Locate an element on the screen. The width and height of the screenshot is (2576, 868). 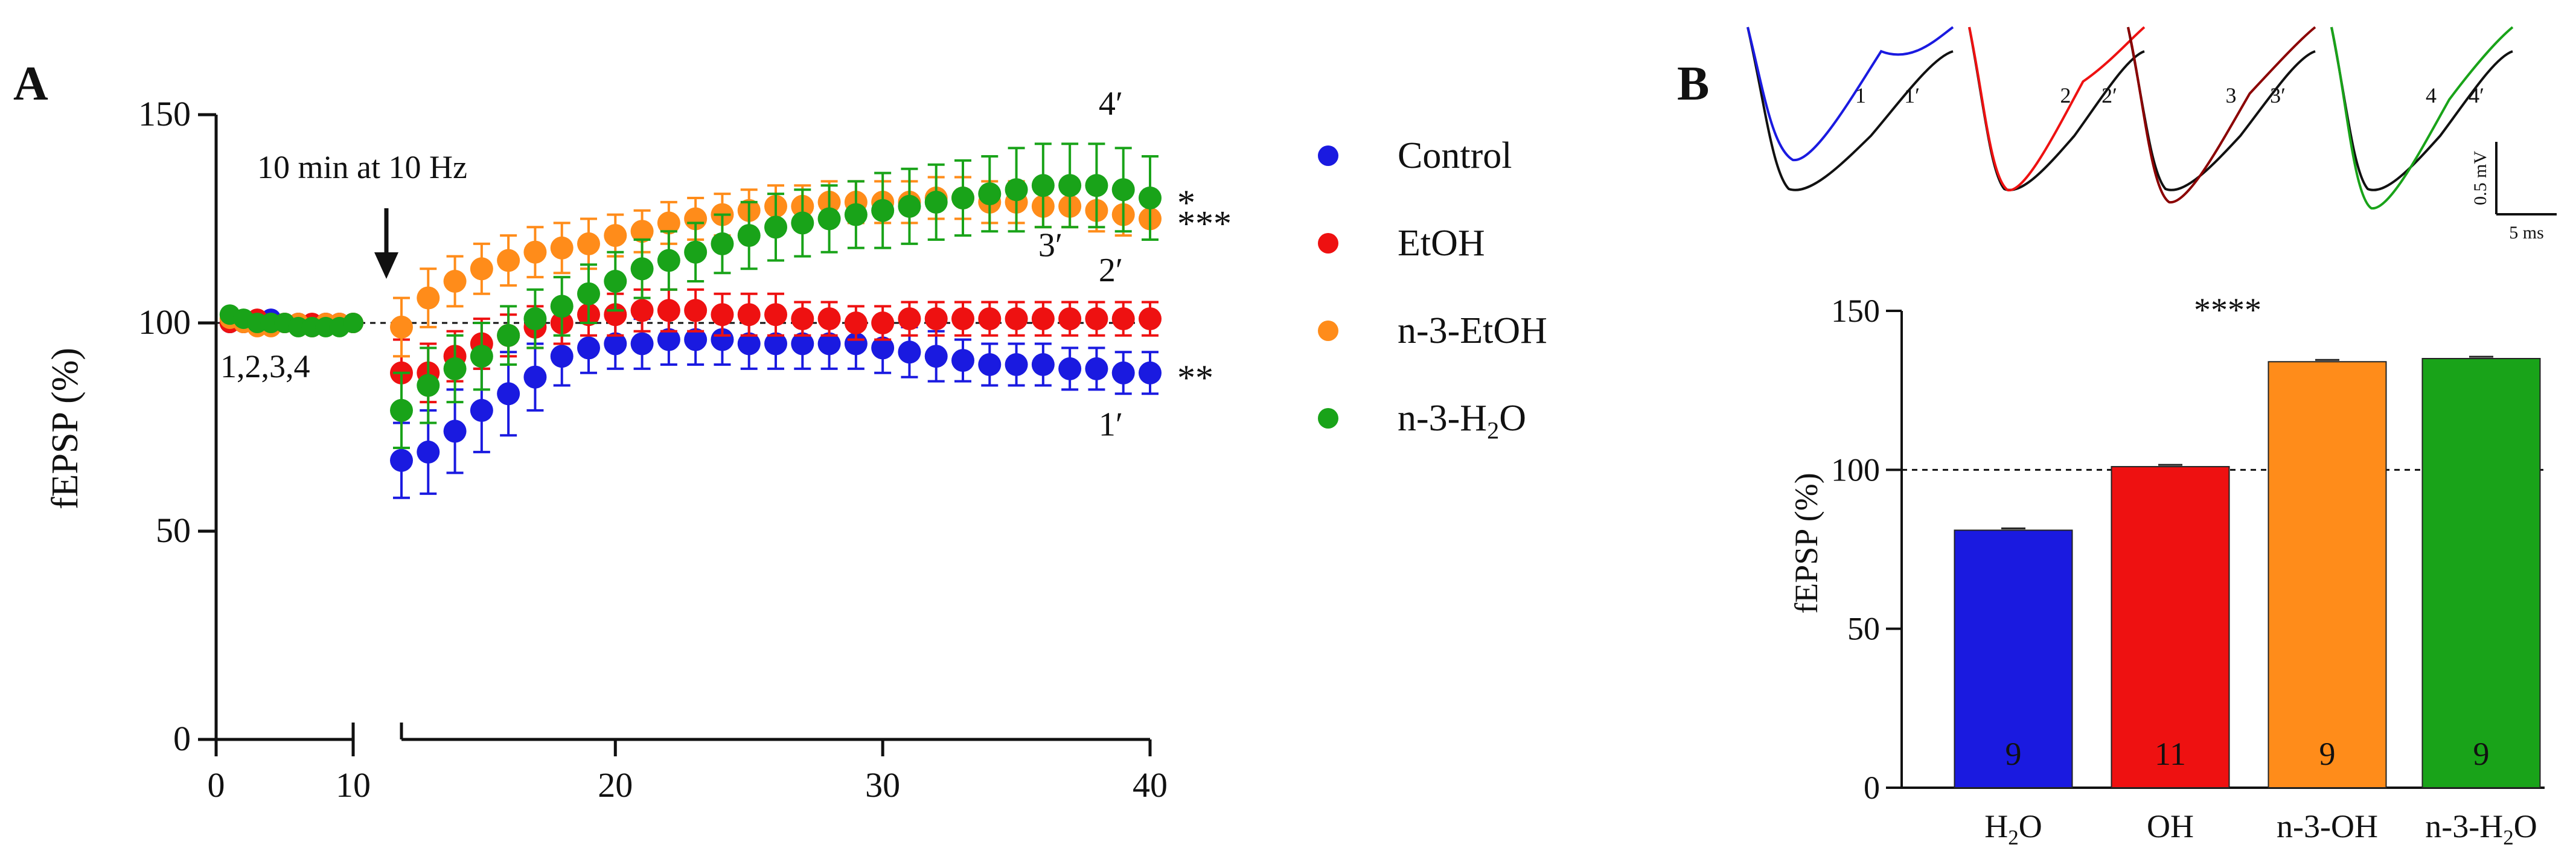
panel-a-label: A is located at coordinates (31, 83).